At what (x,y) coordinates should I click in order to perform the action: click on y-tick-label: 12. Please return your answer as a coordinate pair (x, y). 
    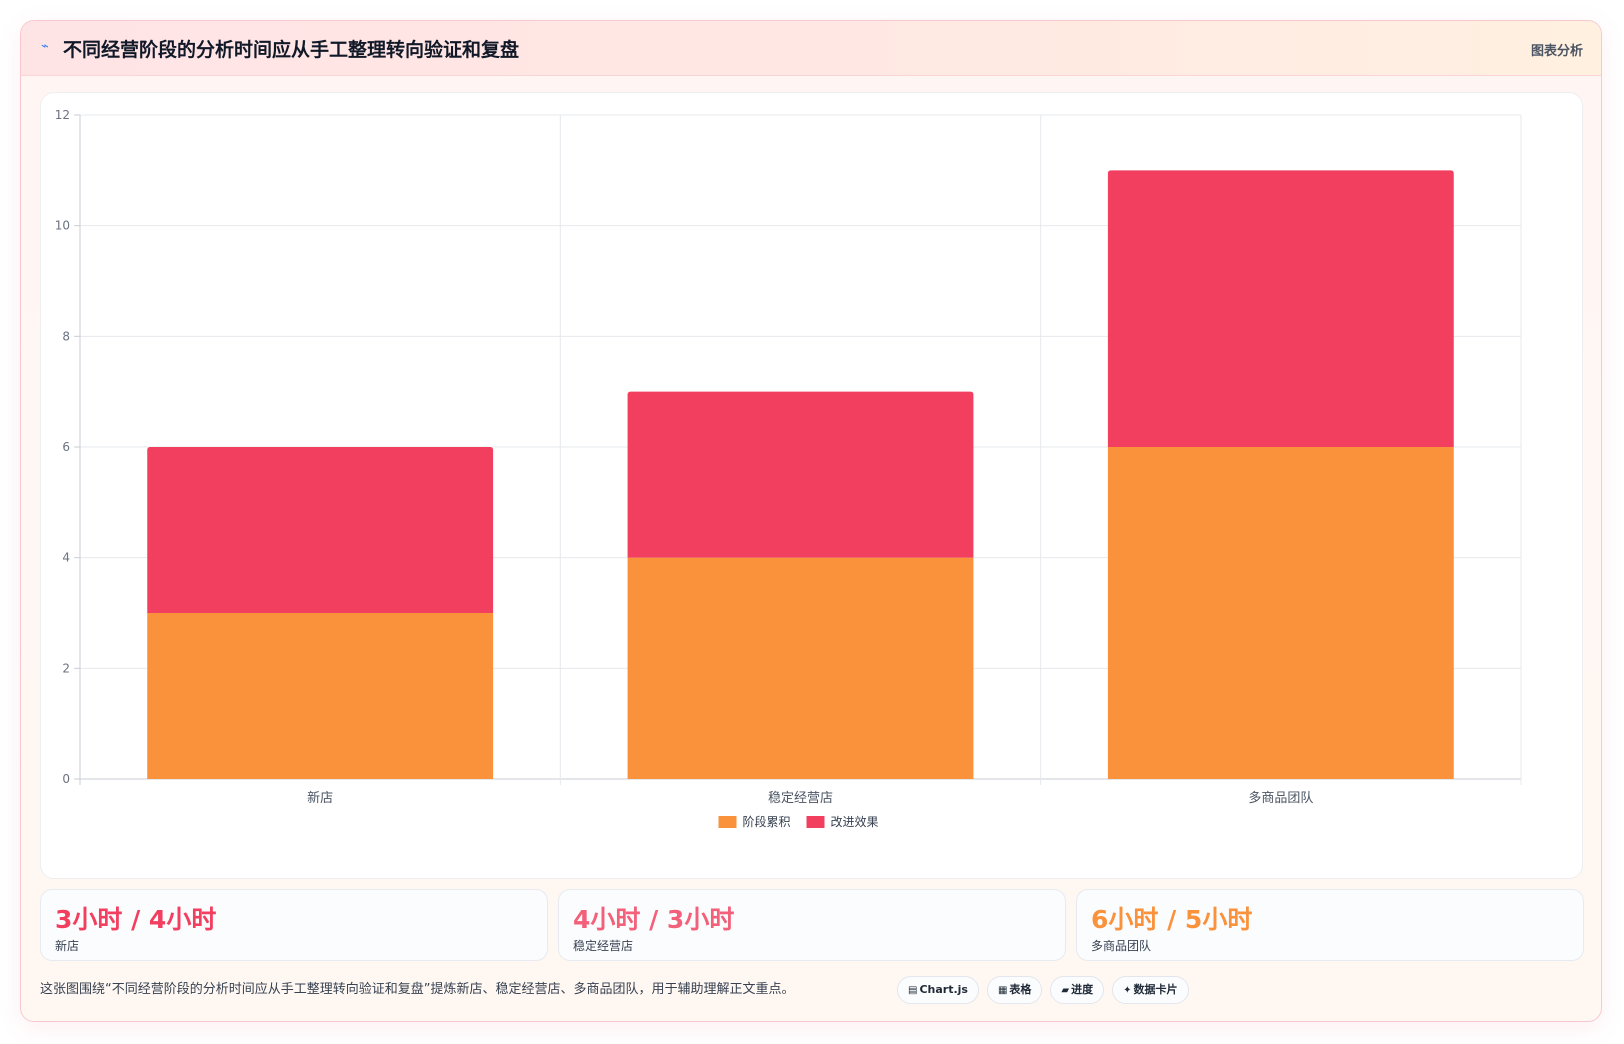
    Looking at the image, I should click on (62, 115).